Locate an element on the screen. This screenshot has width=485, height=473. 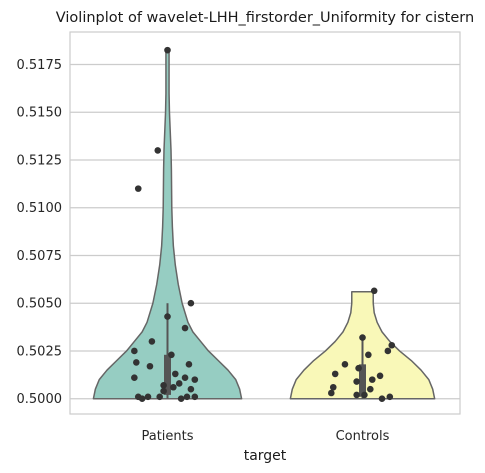
x-axis-label: target is located at coordinates (265, 456).